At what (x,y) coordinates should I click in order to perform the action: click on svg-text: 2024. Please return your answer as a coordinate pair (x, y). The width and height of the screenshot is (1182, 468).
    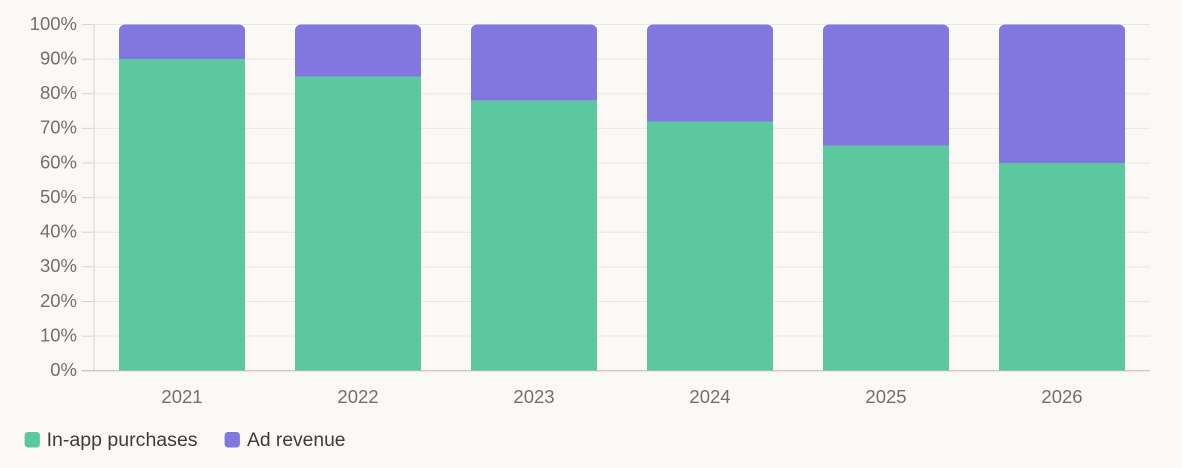
    Looking at the image, I should click on (709, 396).